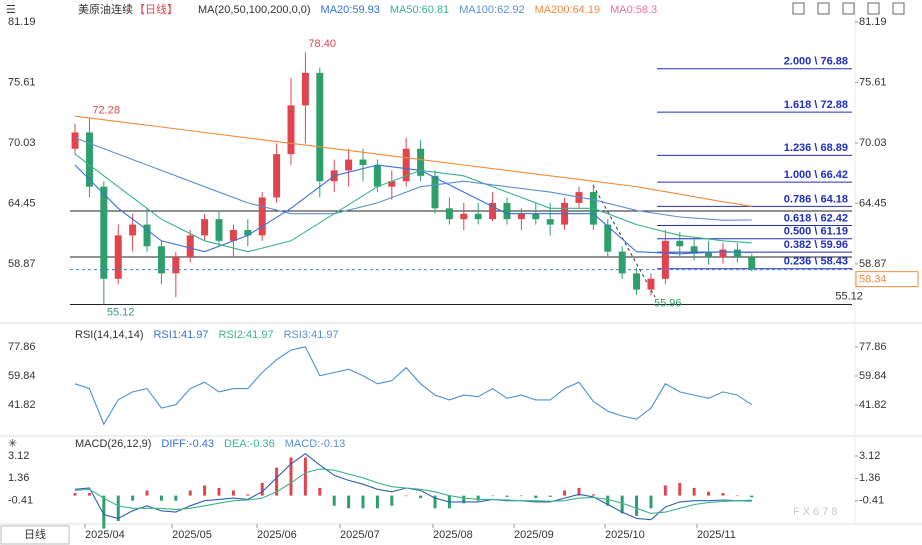 The height and width of the screenshot is (545, 922). I want to click on fib-label: 0.618 \ 62.42, so click(816, 218).